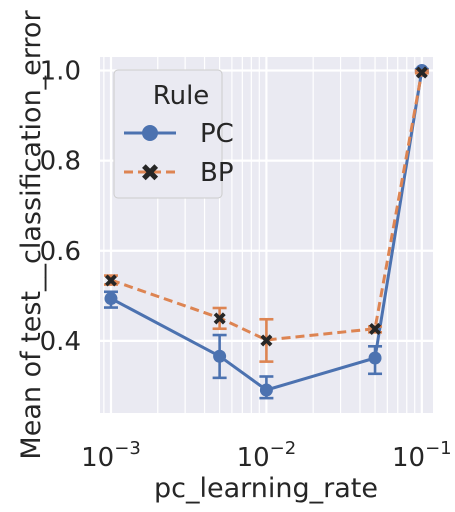 The image size is (455, 512). I want to click on x-tick-label: 10⁻², so click(267, 455).